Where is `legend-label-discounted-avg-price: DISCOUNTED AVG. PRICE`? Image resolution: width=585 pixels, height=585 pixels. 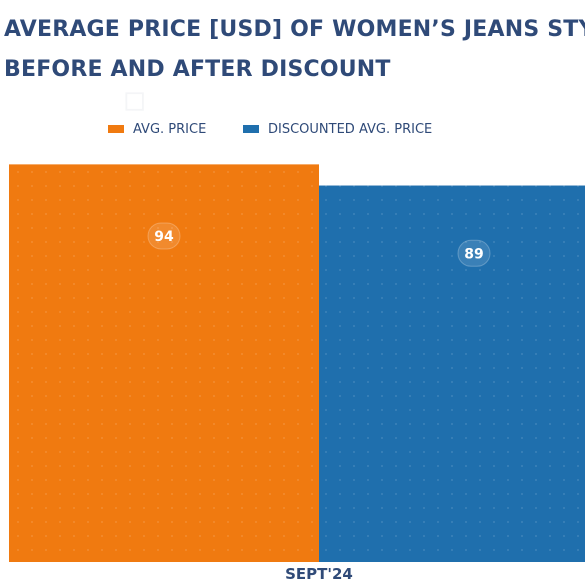 legend-label-discounted-avg-price: DISCOUNTED AVG. PRICE is located at coordinates (350, 129).